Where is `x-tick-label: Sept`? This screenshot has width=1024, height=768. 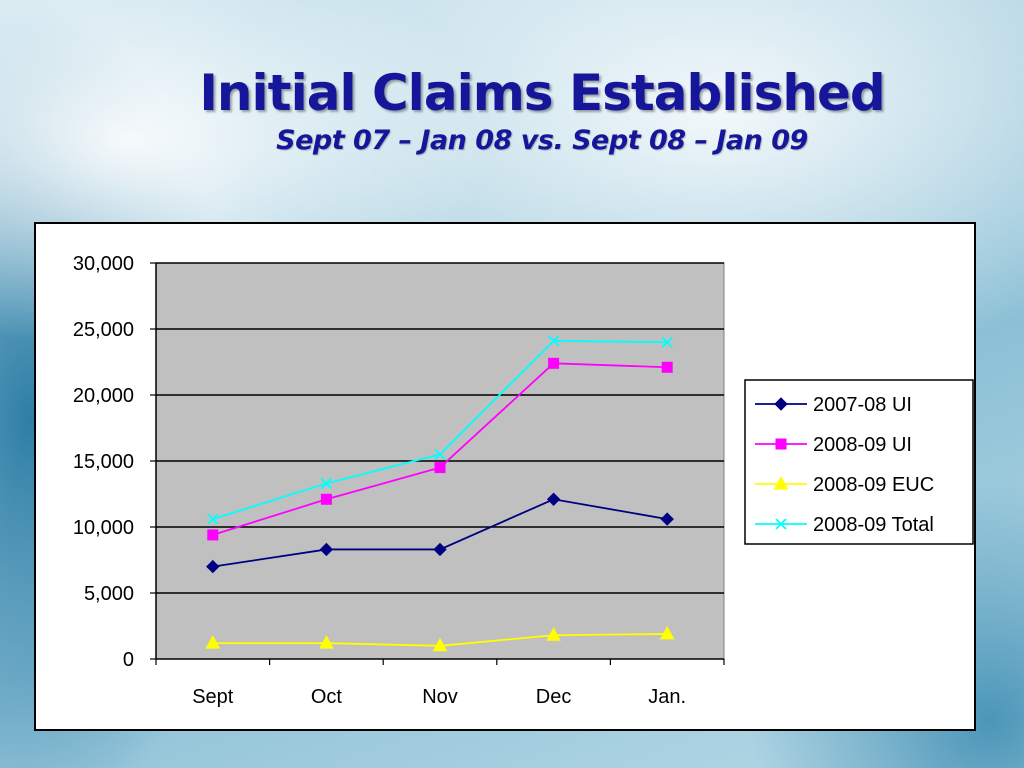
x-tick-label: Sept is located at coordinates (213, 697).